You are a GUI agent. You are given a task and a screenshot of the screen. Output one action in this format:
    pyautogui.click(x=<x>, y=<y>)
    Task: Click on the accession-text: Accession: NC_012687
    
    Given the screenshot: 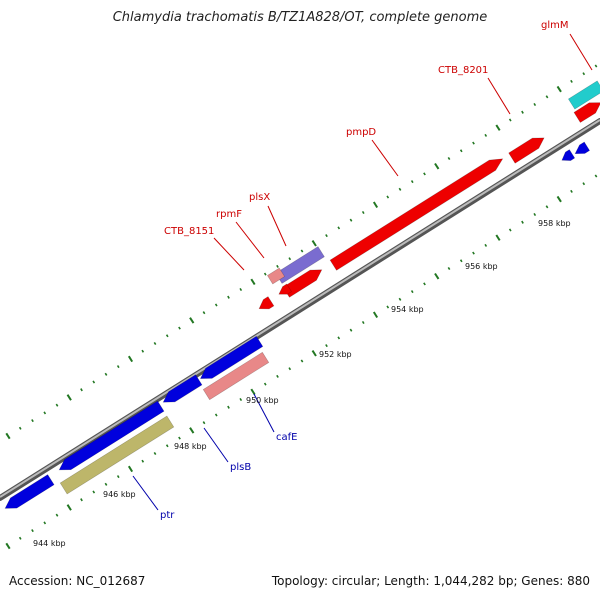 What is the action you would take?
    pyautogui.click(x=77, y=581)
    